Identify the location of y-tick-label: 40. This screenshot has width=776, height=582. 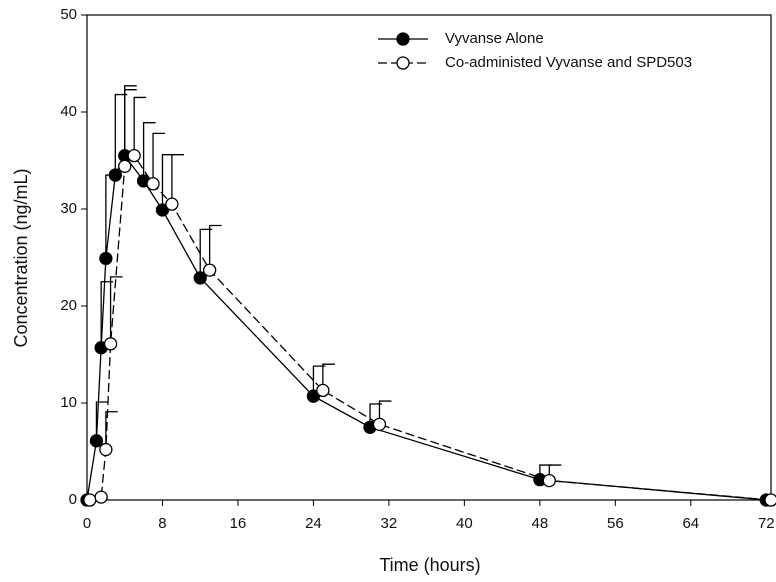
(68, 111).